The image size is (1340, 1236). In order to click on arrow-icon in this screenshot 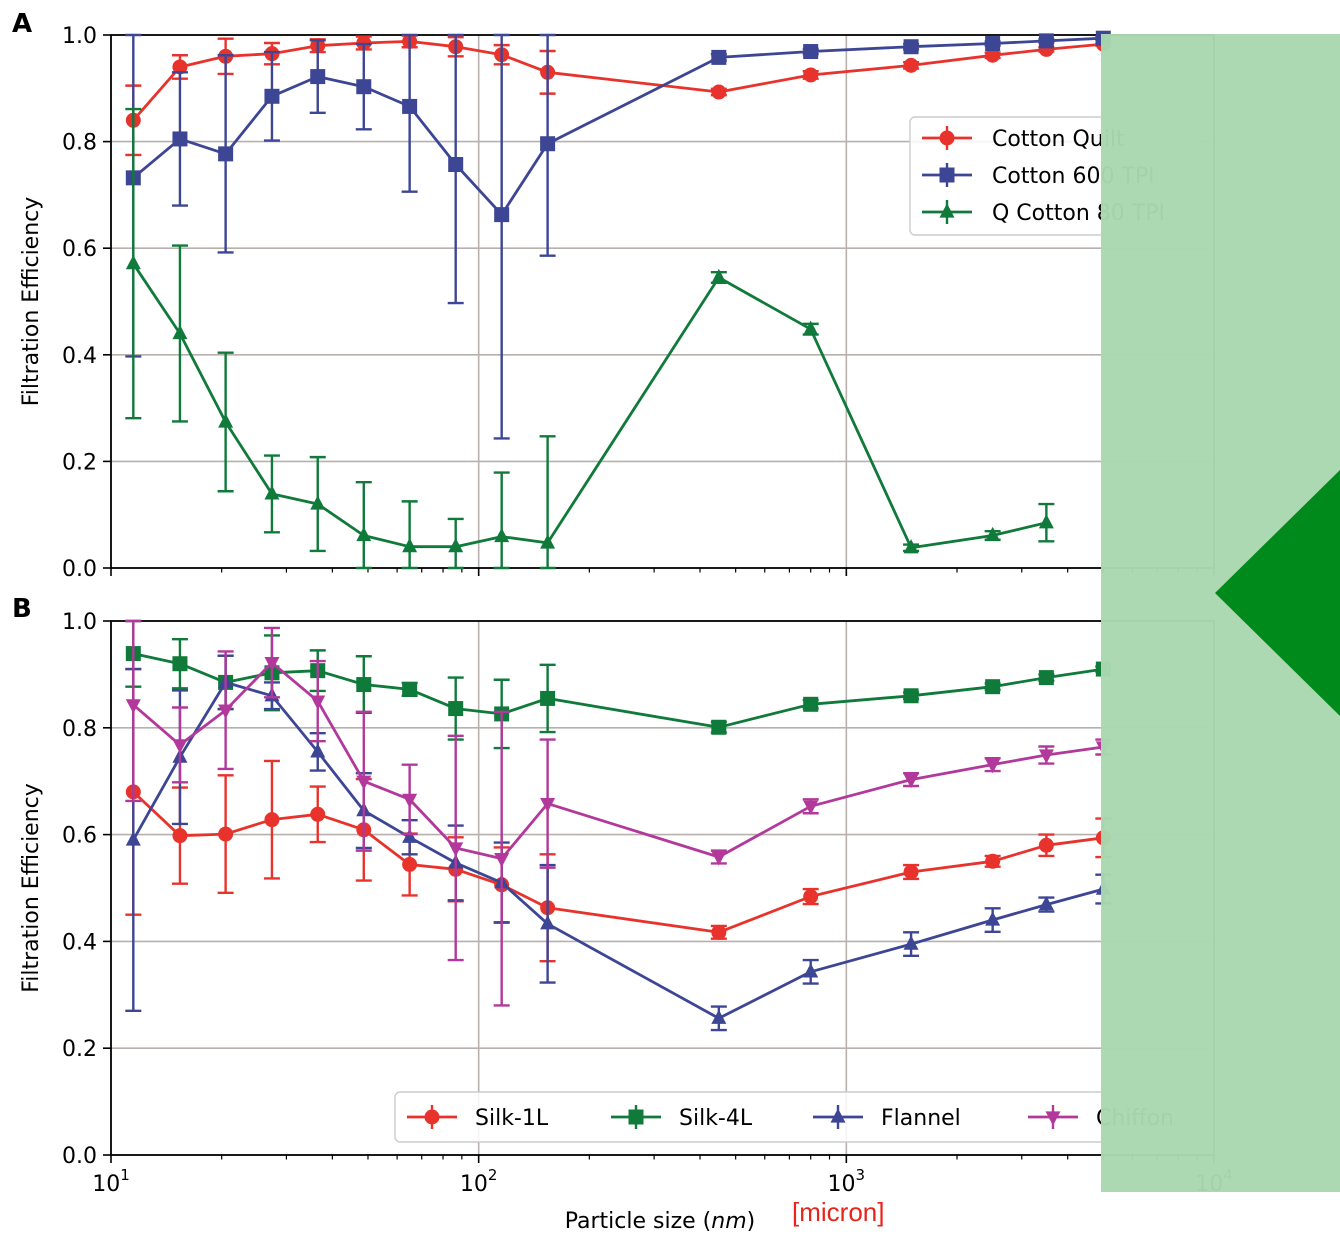, I will do `click(1277, 593)`.